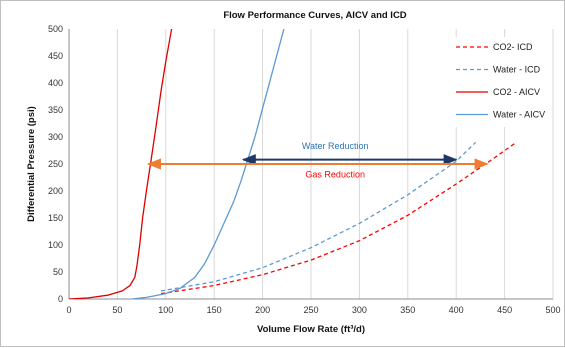 The width and height of the screenshot is (565, 348). What do you see at coordinates (513, 47) in the screenshot?
I see `legend-entry: CO2- ICD` at bounding box center [513, 47].